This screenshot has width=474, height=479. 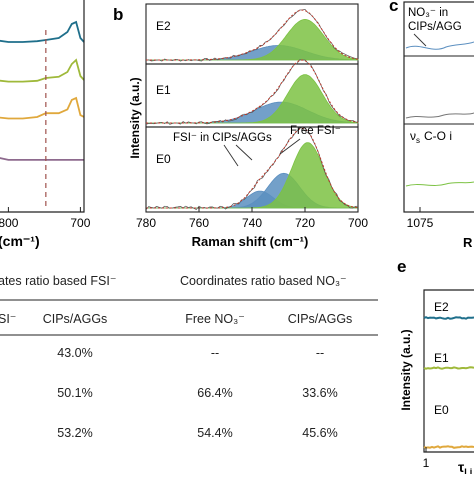 What do you see at coordinates (263, 281) in the screenshot?
I see `table-header-no3: Coordinates ratio based NO₃⁻` at bounding box center [263, 281].